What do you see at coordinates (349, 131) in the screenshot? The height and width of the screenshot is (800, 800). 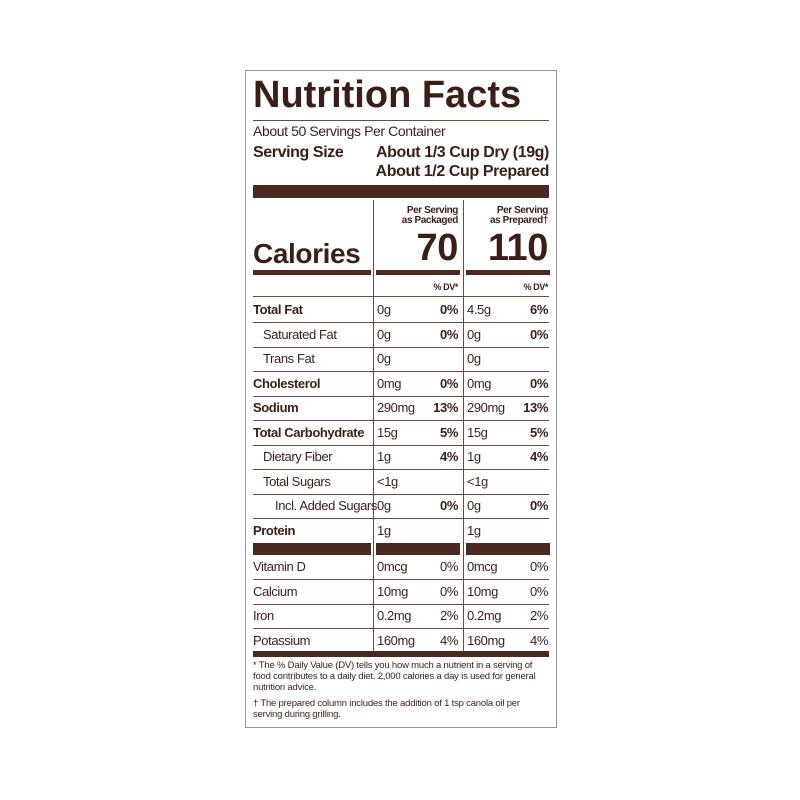 I see `servings: About 50 Servings Per Container` at bounding box center [349, 131].